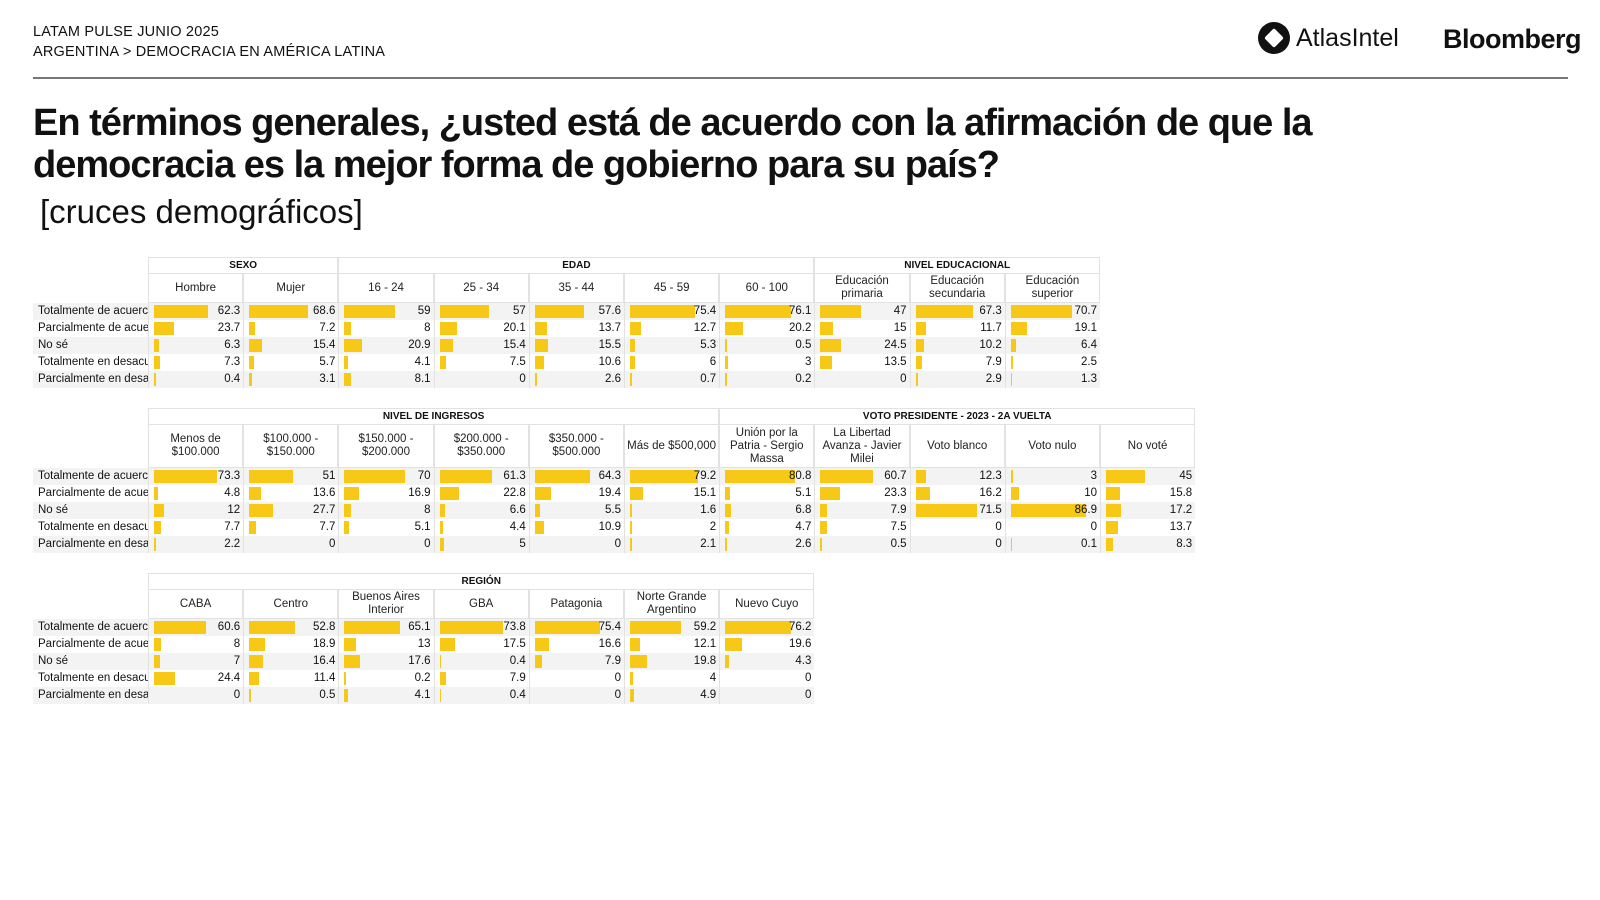  Describe the element at coordinates (672, 446) in the screenshot. I see `column-header: Más de $500,000` at that location.